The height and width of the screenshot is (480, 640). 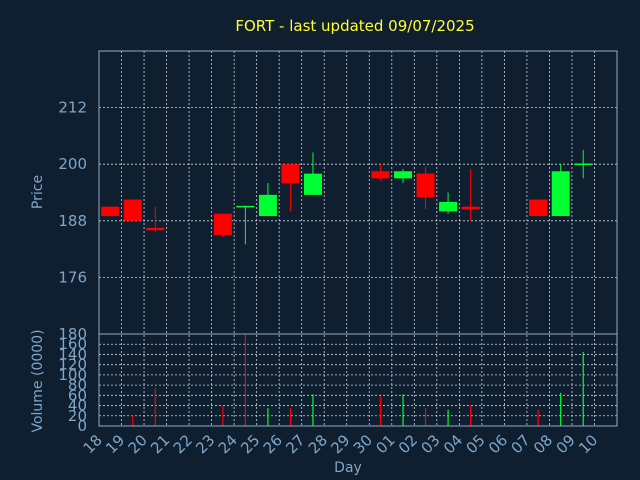 What do you see at coordinates (72, 108) in the screenshot?
I see `price-tick-label: 212` at bounding box center [72, 108].